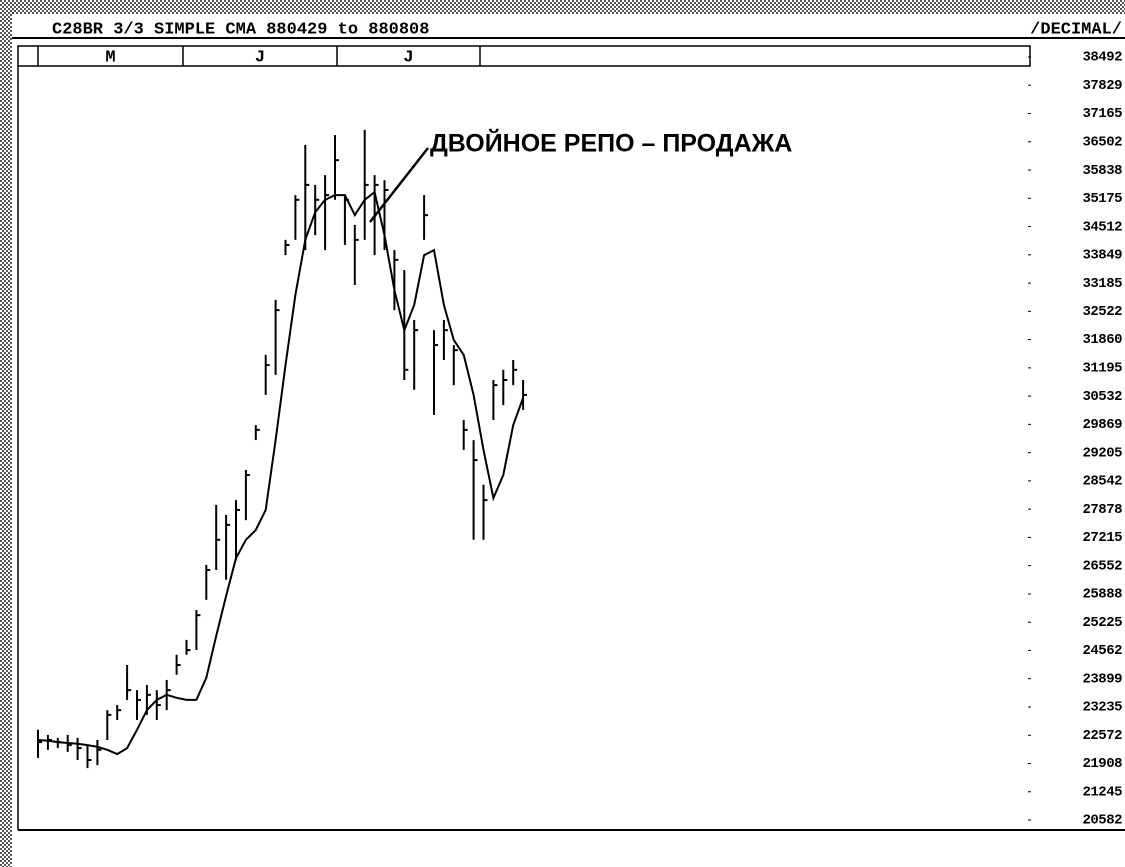 This screenshot has height=867, width=1125. I want to click on y-tick-label: 23899, so click(1102, 679).